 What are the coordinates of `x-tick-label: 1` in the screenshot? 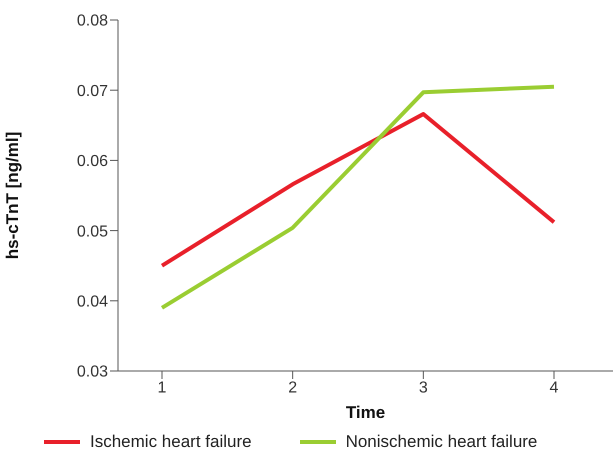 It's located at (162, 387).